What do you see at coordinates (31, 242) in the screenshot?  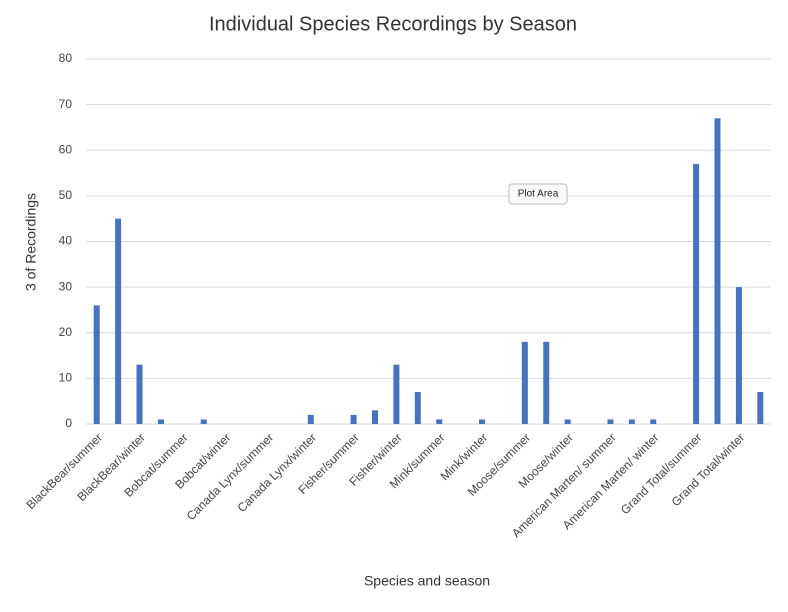 I see `y-axis-title: 3 of Recordings` at bounding box center [31, 242].